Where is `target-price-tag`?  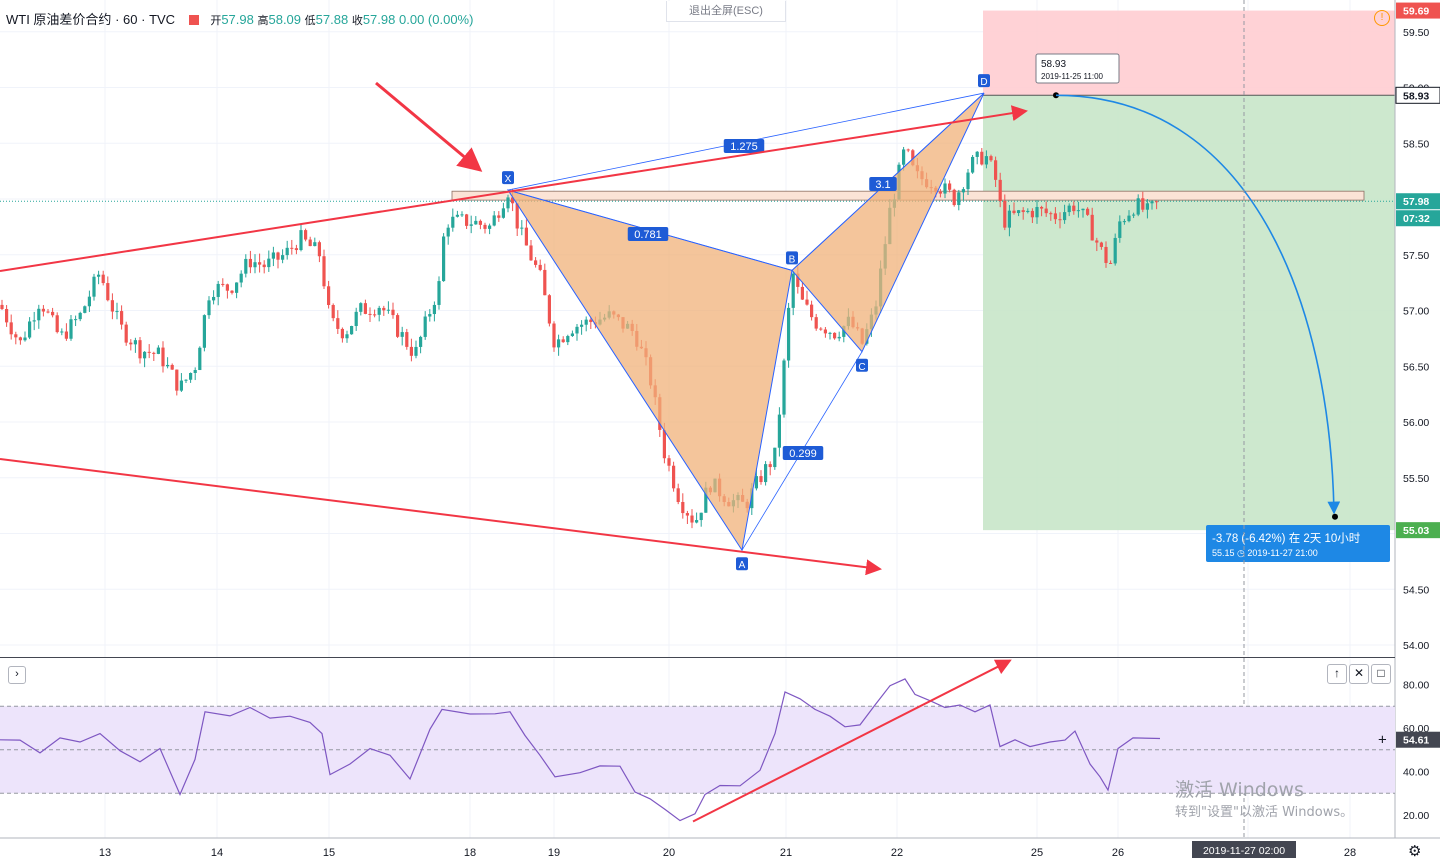
target-price-tag is located at coordinates (1418, 530).